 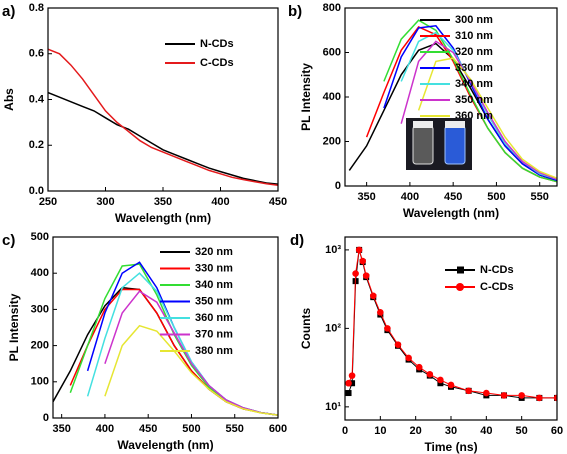 What do you see at coordinates (36, 191) in the screenshot?
I see `y-tick-label: 0.0` at bounding box center [36, 191].